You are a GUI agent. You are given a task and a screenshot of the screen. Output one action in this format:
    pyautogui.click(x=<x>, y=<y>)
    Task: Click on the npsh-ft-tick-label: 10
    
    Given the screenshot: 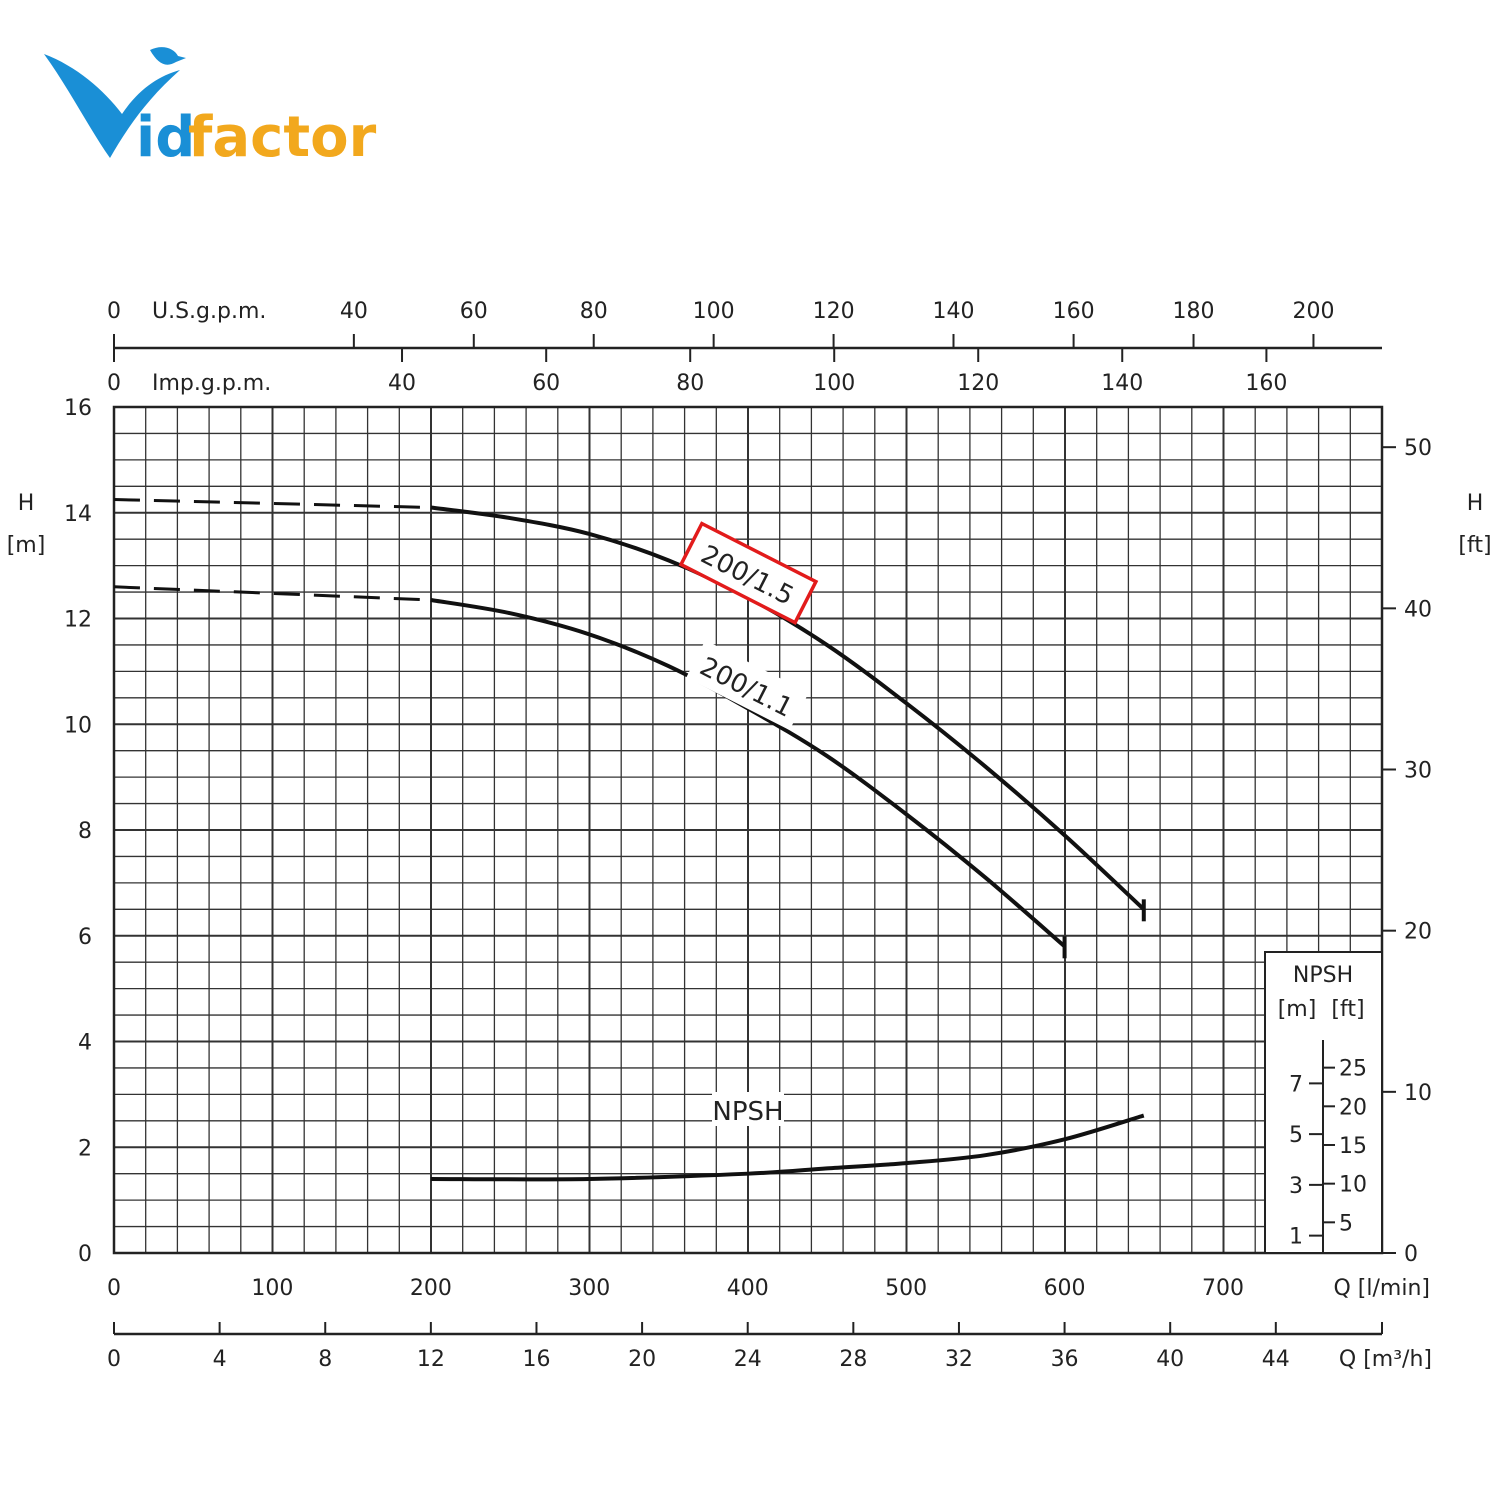 What is the action you would take?
    pyautogui.click(x=1353, y=1185)
    